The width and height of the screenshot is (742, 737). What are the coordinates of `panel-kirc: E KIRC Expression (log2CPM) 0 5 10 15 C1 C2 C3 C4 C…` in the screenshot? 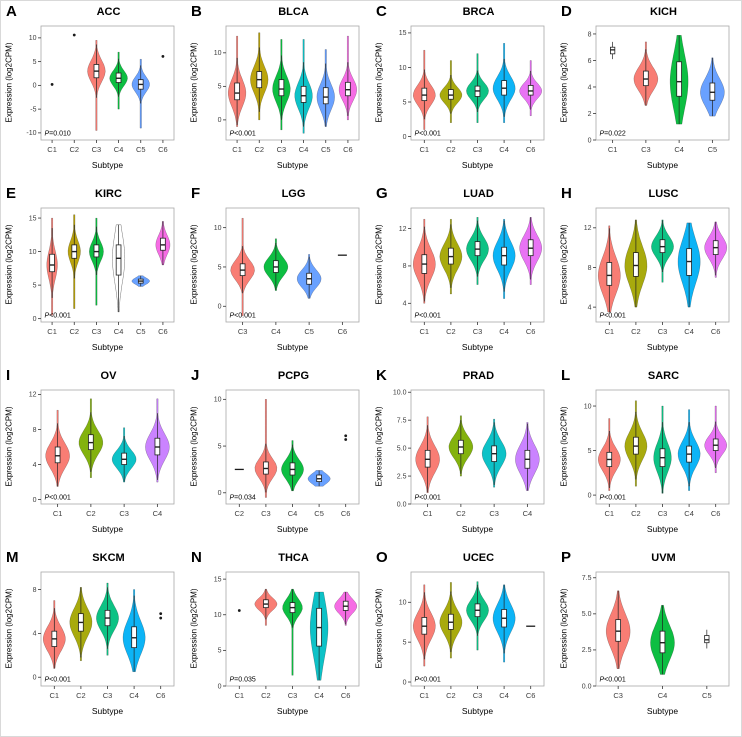 It's located at (93, 276).